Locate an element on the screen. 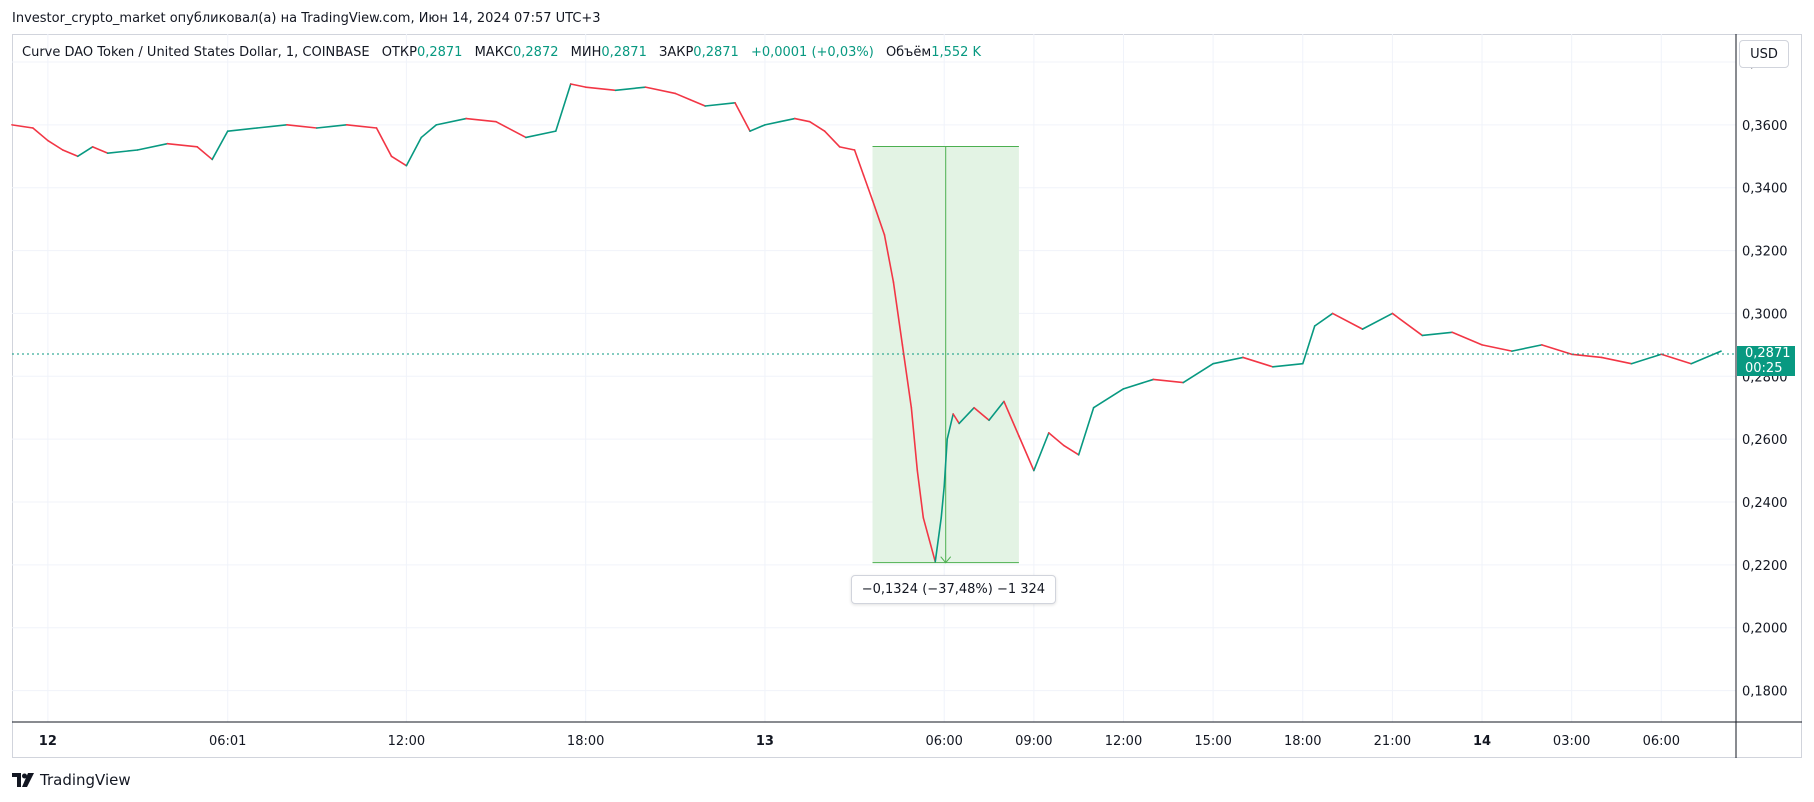 The image size is (1814, 802). x-tick-label: 06:01 is located at coordinates (227, 741).